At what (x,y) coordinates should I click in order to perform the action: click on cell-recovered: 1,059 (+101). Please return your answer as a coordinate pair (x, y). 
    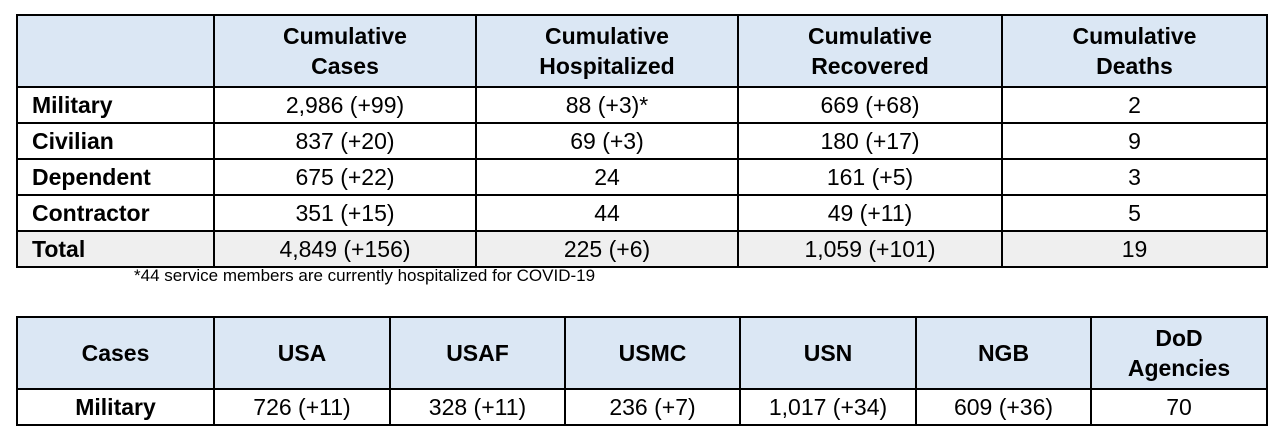
    Looking at the image, I should click on (870, 249).